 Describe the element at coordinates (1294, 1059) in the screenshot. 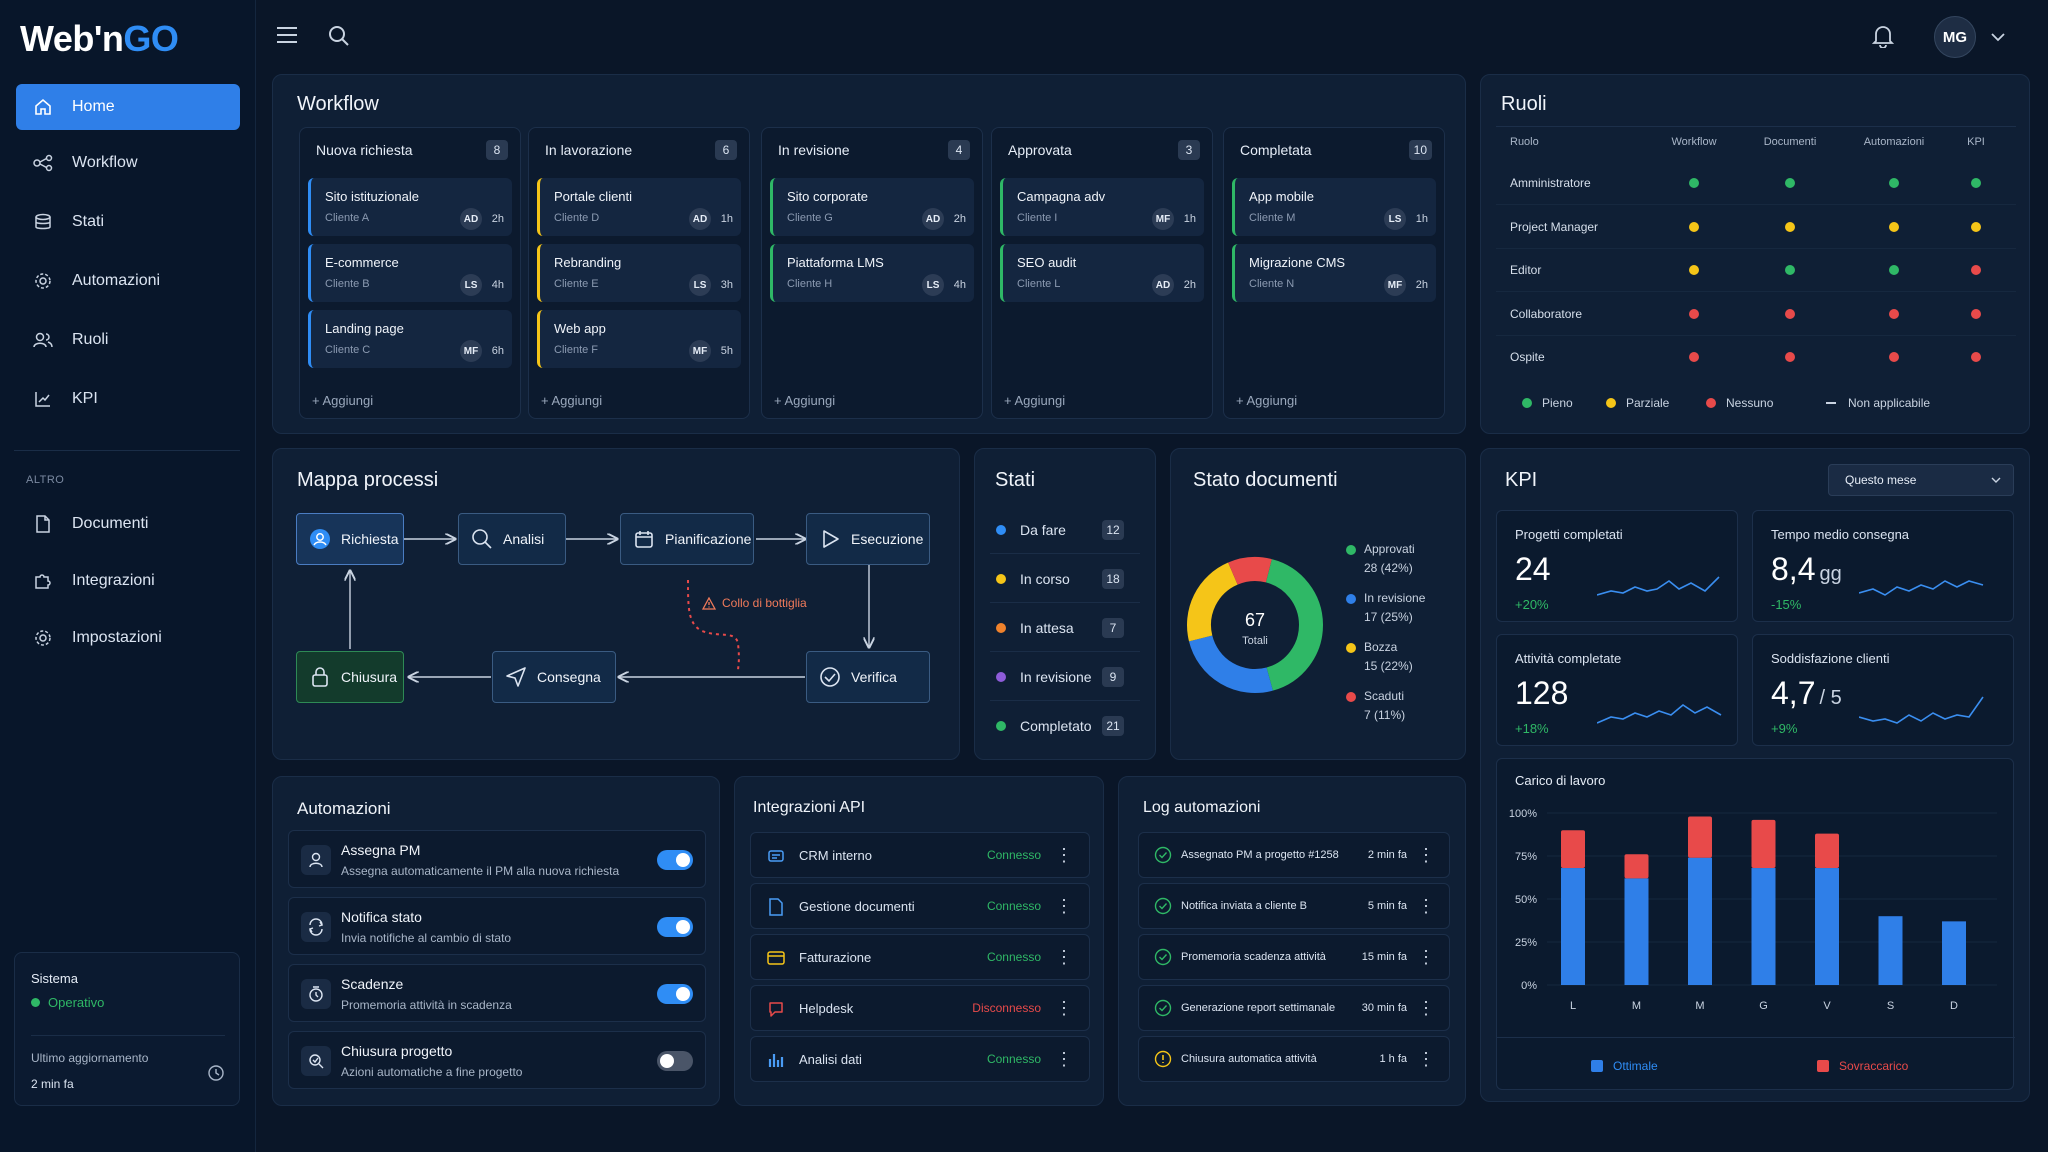

I see `log-entry: Chiusura automatica attività 1 h fa ⋮` at that location.